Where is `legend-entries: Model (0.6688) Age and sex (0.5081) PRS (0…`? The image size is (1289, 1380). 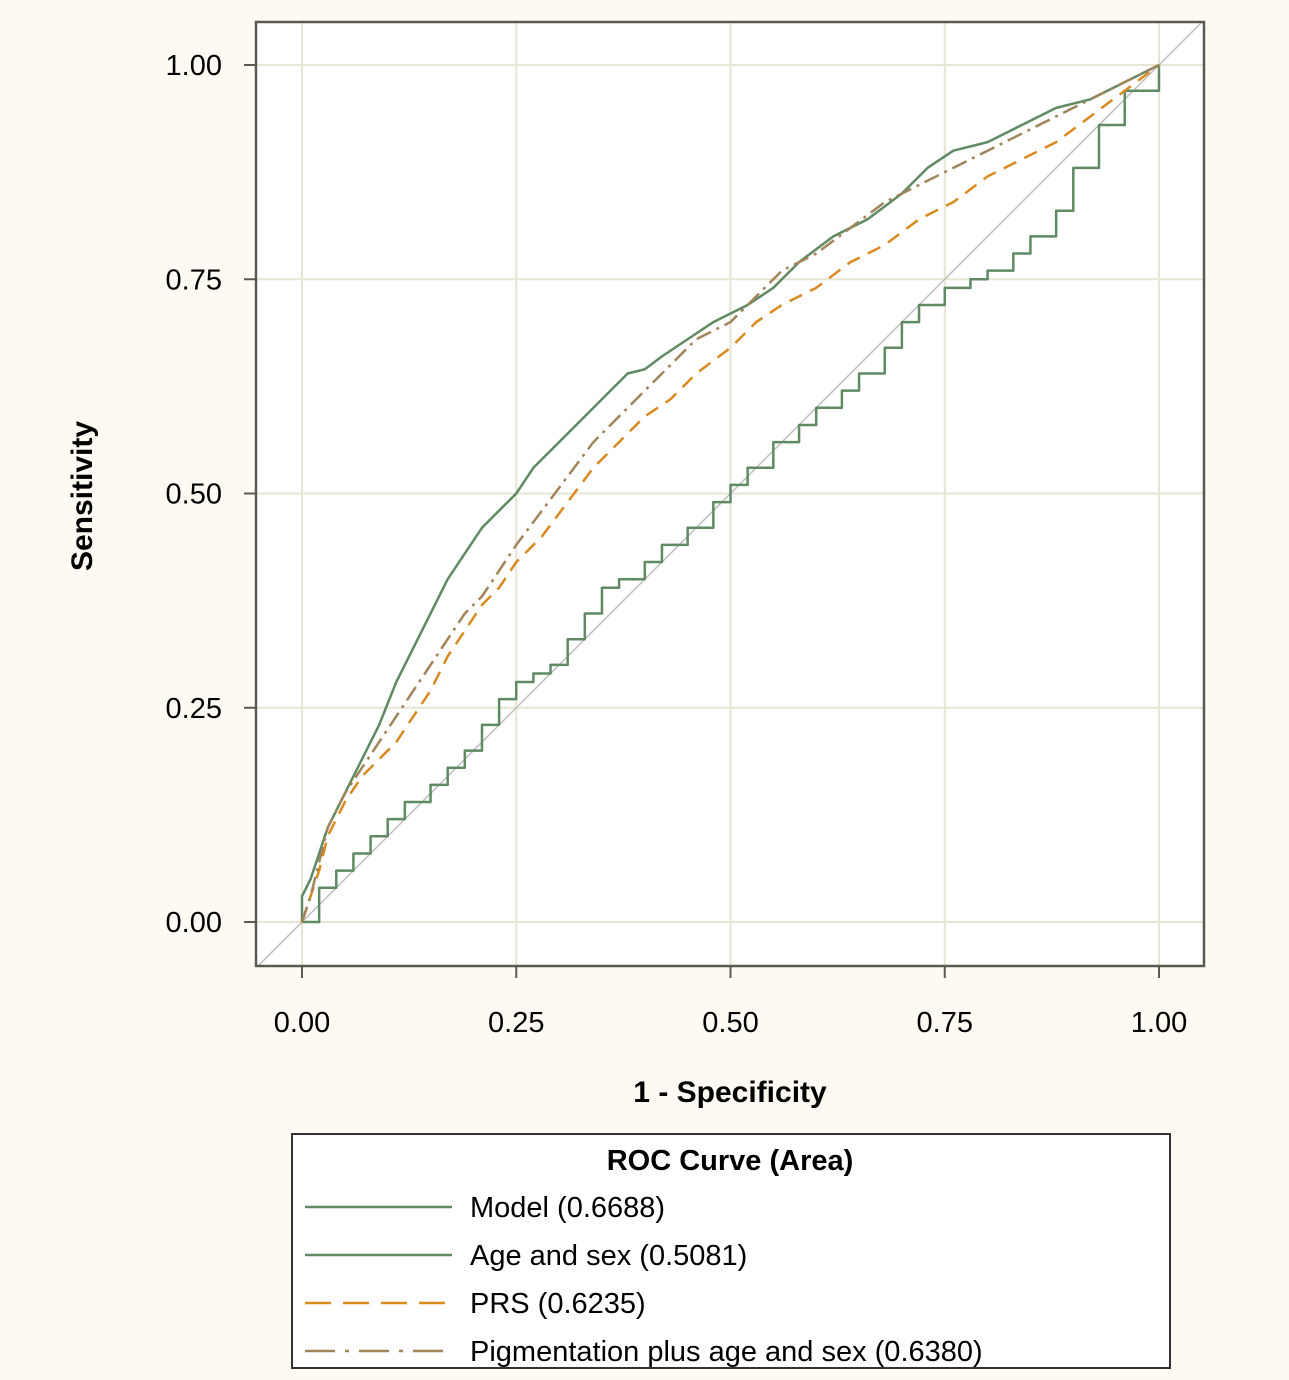
legend-entries: Model (0.6688) Age and sex (0.5081) PRS (0… is located at coordinates (644, 1280).